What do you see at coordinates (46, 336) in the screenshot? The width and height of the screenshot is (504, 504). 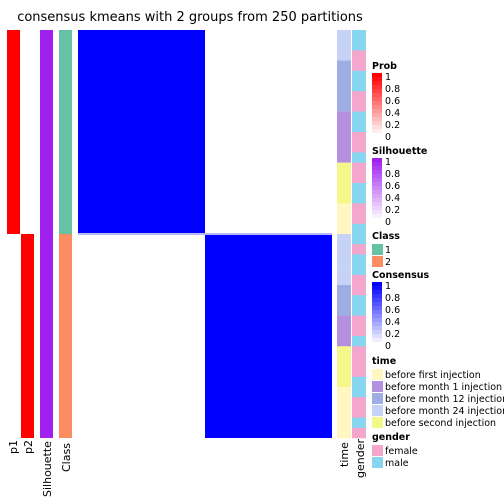 I see `silhouette-cell` at bounding box center [46, 336].